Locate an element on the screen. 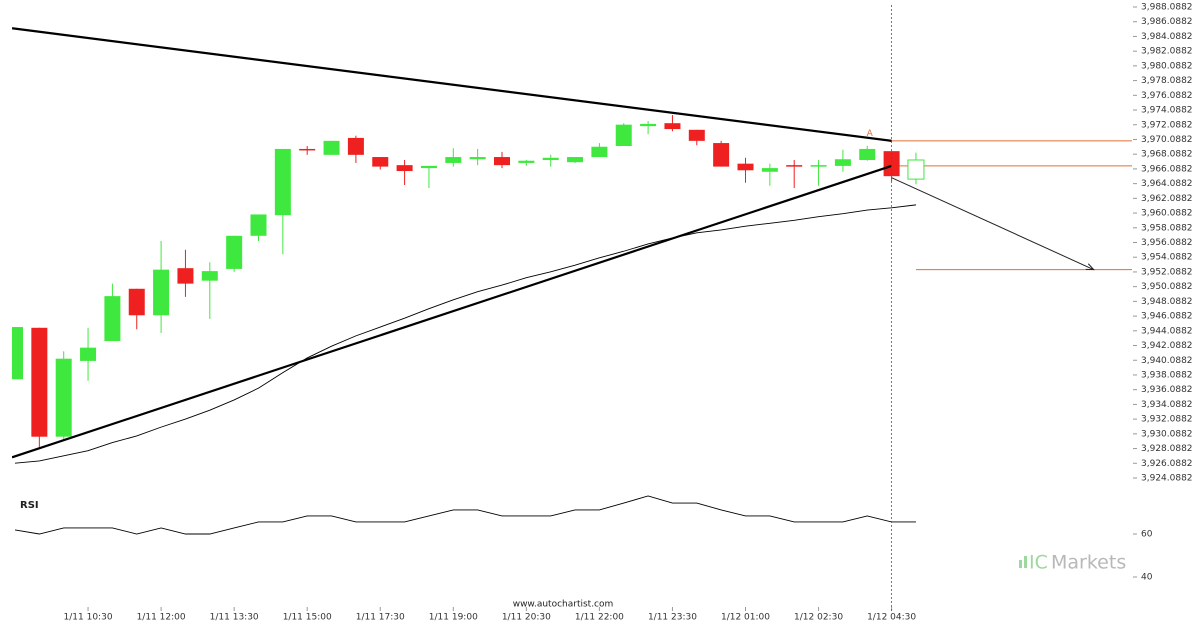 Image resolution: width=1200 pixels, height=630 pixels. y-tick-label: 3,962.0882 is located at coordinates (1167, 199).